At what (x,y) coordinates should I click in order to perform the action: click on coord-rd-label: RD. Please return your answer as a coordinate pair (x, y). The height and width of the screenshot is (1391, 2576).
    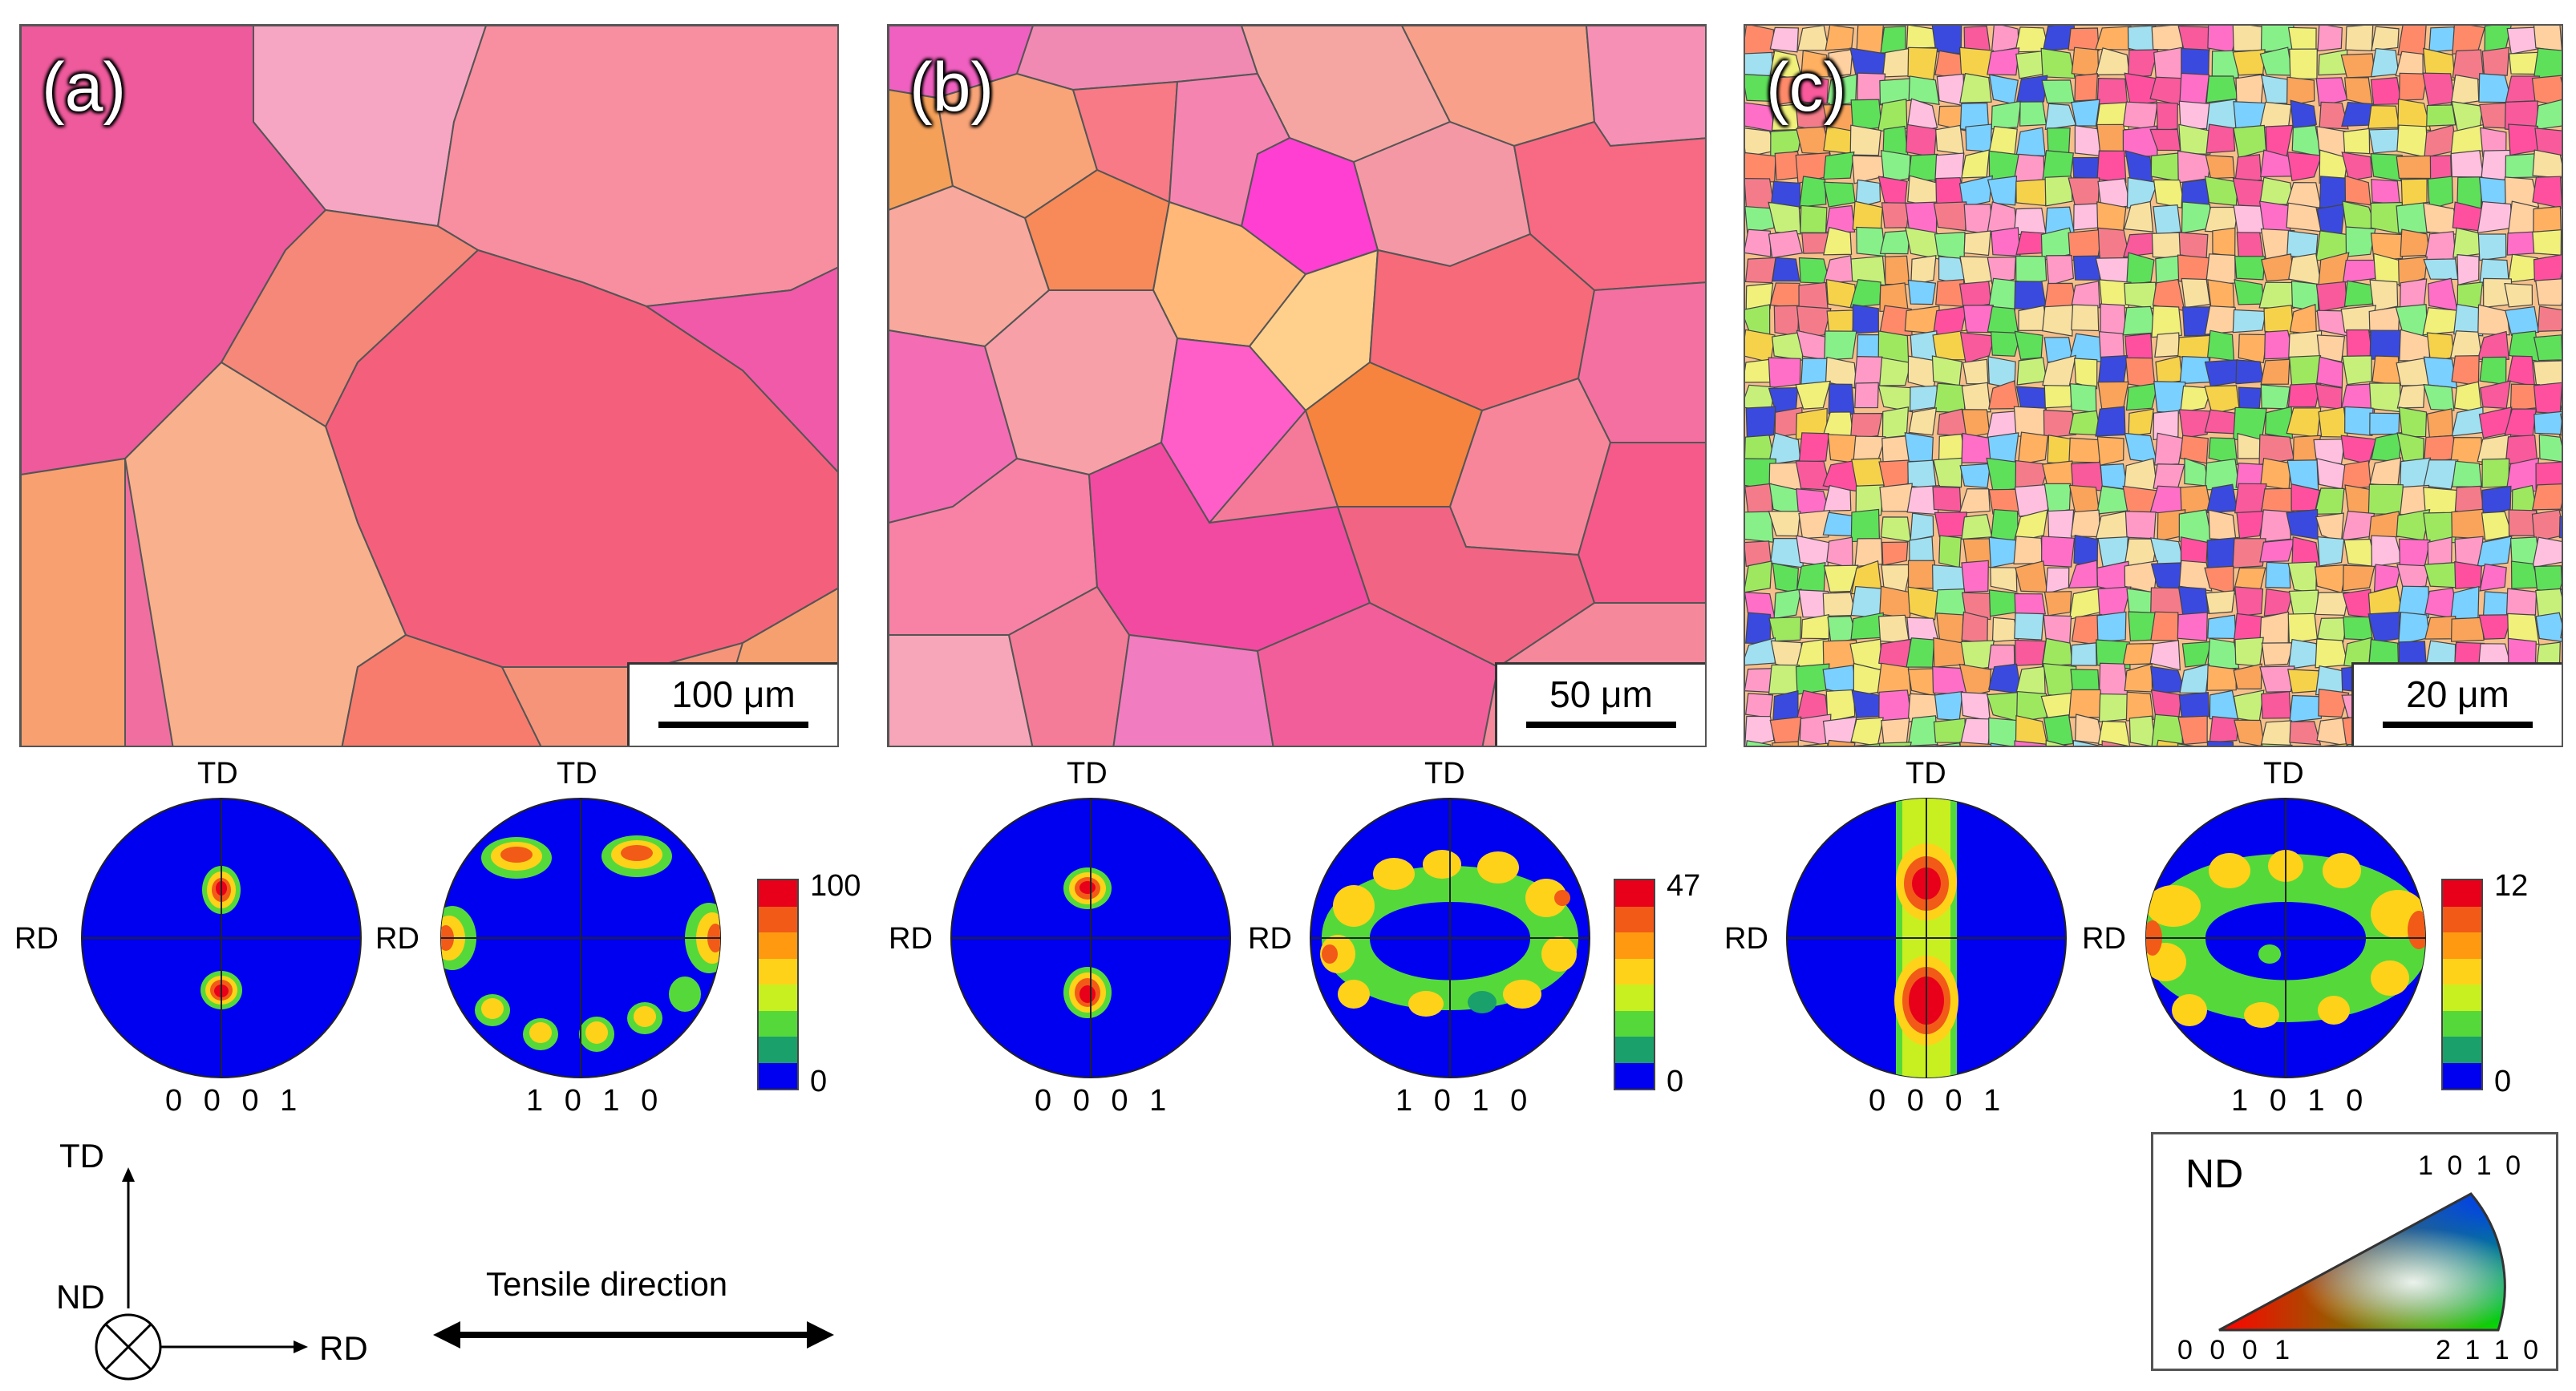
    Looking at the image, I should click on (343, 1348).